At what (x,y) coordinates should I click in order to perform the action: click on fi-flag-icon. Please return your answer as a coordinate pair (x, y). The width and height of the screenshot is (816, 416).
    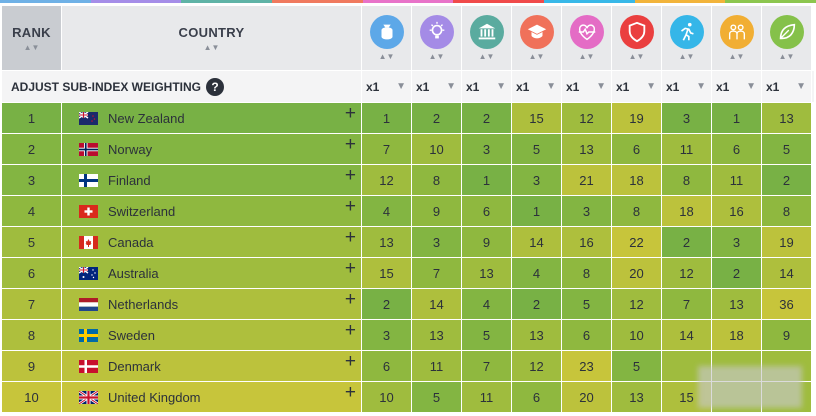
    Looking at the image, I should click on (88, 180).